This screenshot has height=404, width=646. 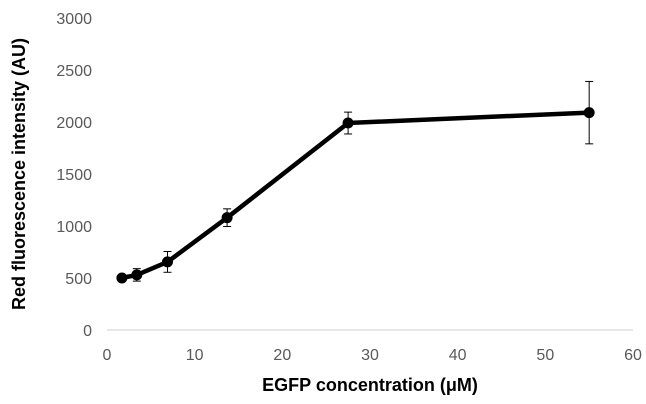 What do you see at coordinates (87, 331) in the screenshot?
I see `y-tick-label: 0` at bounding box center [87, 331].